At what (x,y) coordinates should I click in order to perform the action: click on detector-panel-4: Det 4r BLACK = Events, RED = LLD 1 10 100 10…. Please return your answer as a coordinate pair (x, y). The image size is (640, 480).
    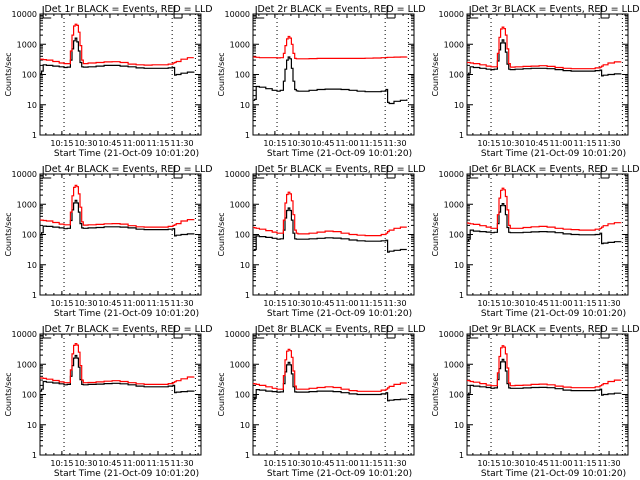
    Looking at the image, I should click on (108, 241).